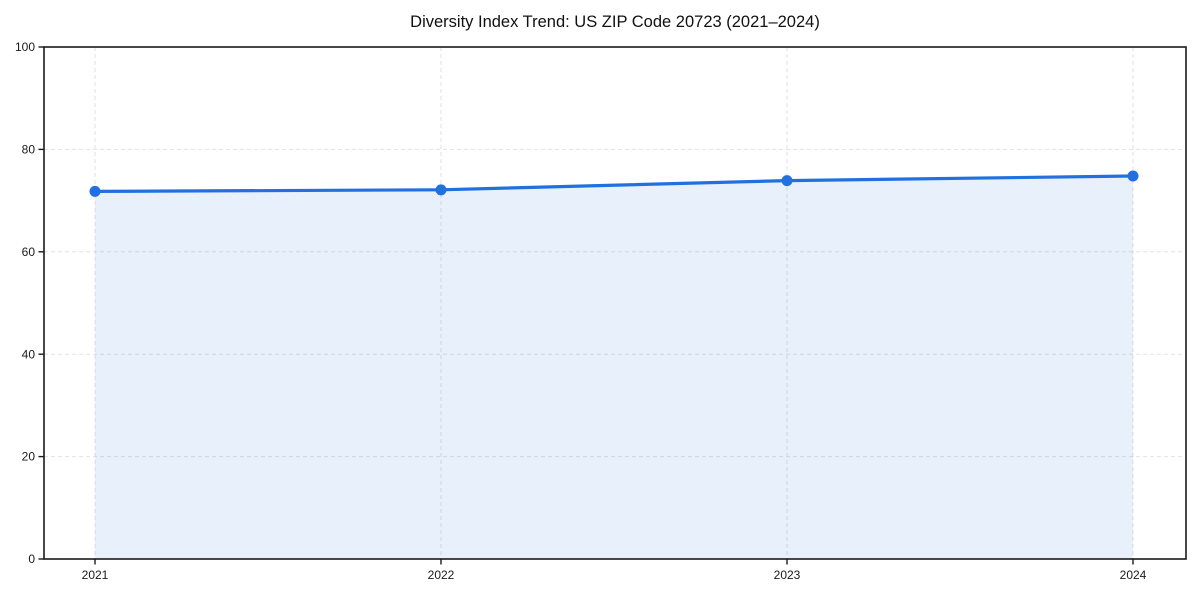  Describe the element at coordinates (787, 575) in the screenshot. I see `x-tick-label: 2023` at that location.